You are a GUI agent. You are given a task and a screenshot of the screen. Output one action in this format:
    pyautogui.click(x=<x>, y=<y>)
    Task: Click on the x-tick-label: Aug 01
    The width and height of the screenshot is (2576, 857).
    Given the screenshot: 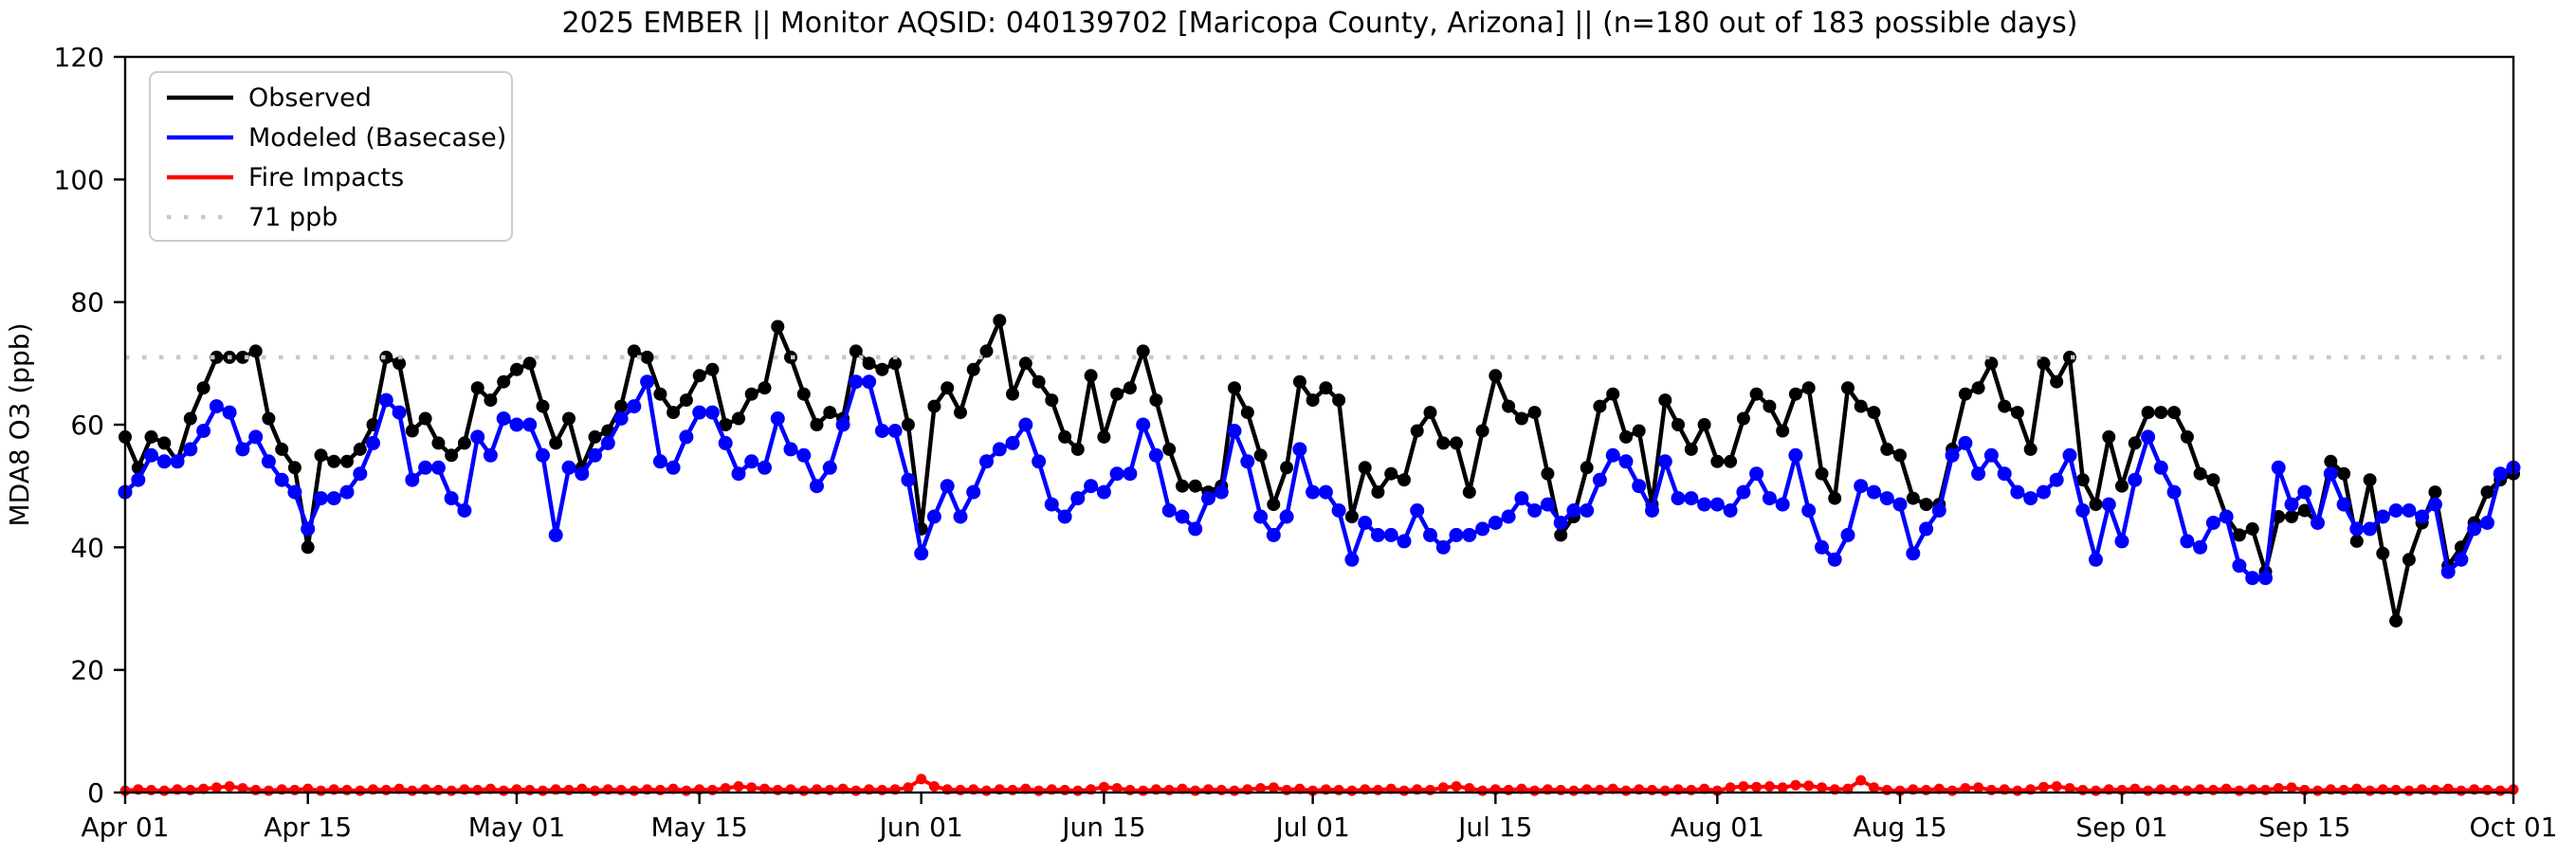 What is the action you would take?
    pyautogui.click(x=1717, y=827)
    